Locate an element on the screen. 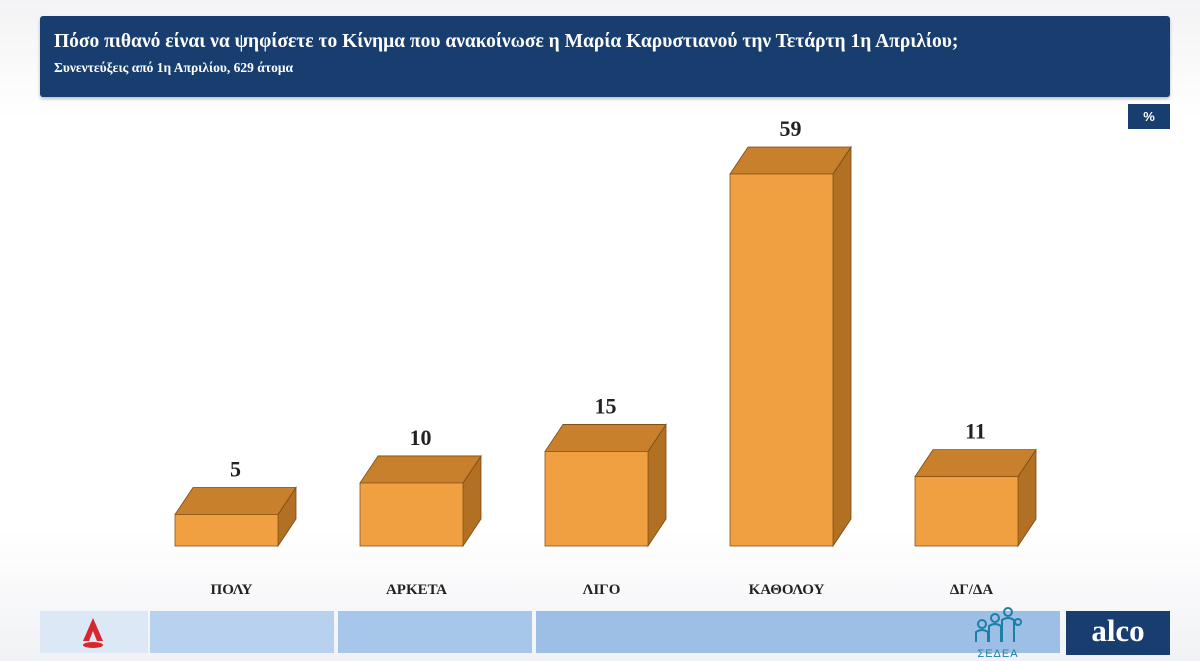 This screenshot has height=661, width=1200. bar-value-label: 5 is located at coordinates (235, 468).